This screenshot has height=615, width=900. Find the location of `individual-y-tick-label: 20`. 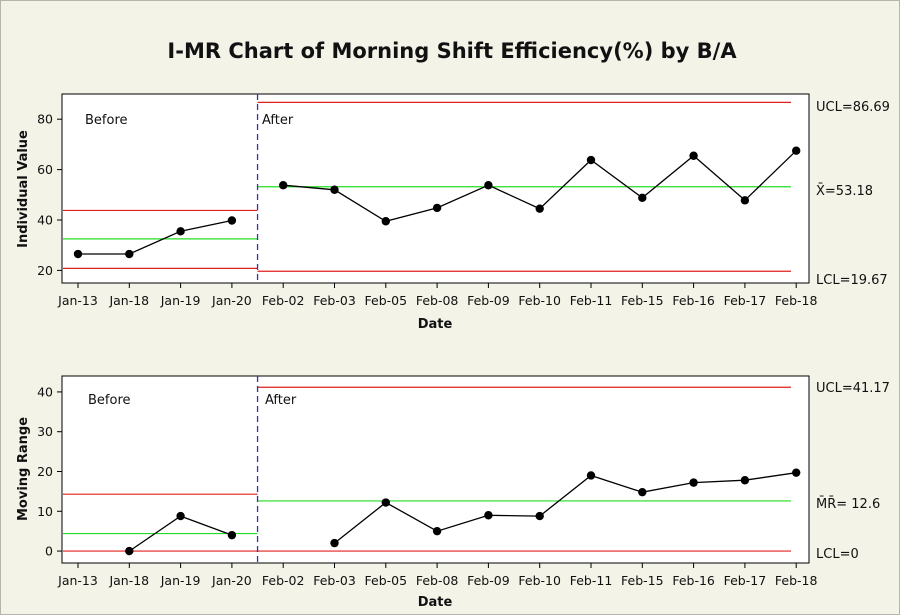

individual-y-tick-label: 20 is located at coordinates (45, 270).